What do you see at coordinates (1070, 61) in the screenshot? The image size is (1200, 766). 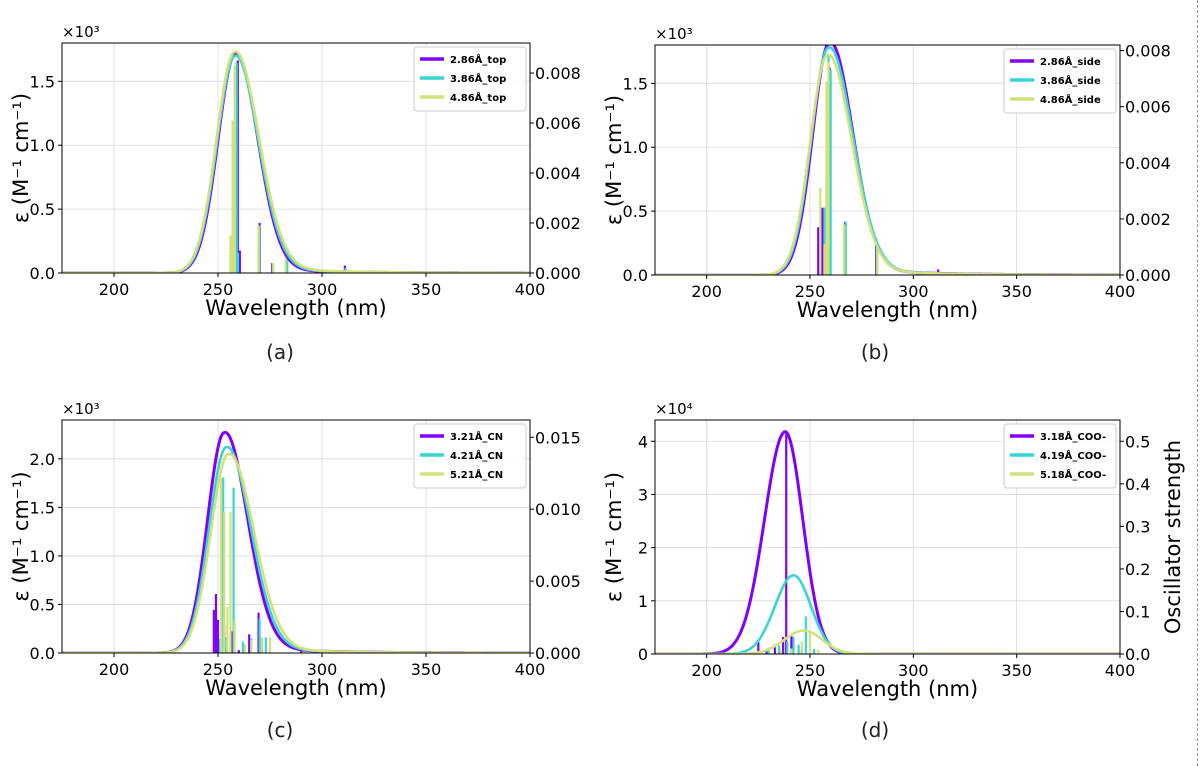 I see `legend-label: 2.86Å_side` at bounding box center [1070, 61].